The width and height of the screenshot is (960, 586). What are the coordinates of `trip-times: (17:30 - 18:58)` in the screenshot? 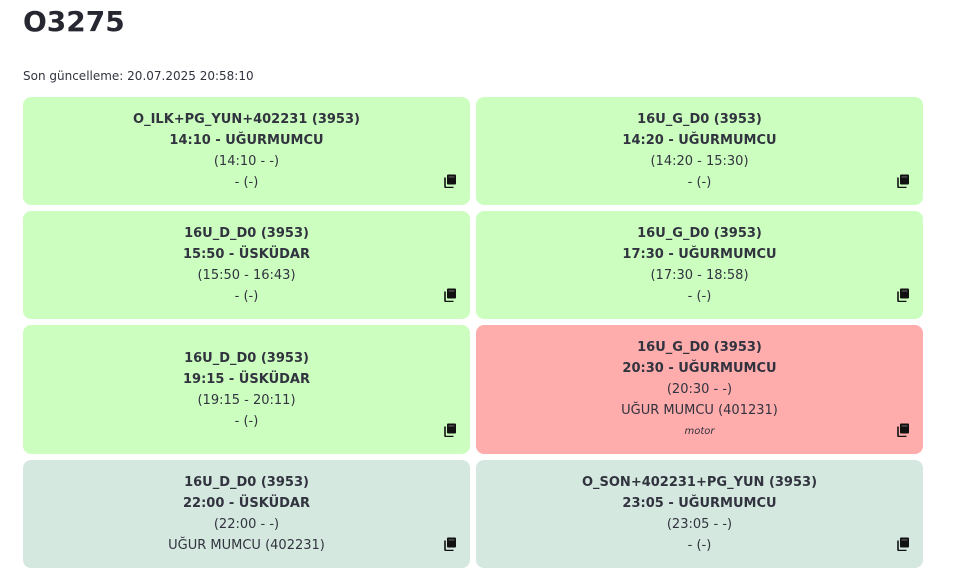 It's located at (699, 275).